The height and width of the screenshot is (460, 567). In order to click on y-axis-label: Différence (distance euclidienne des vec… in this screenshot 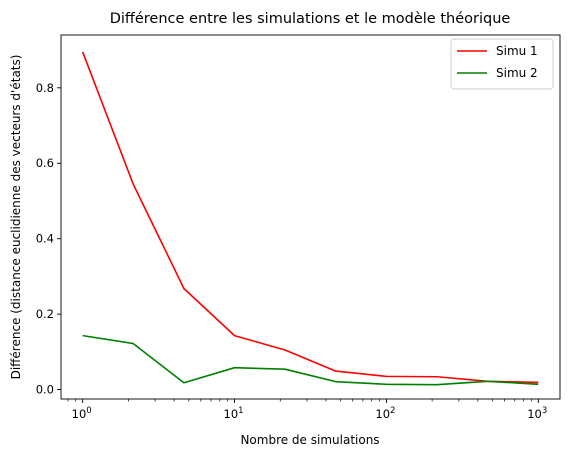, I will do `click(16, 217)`.